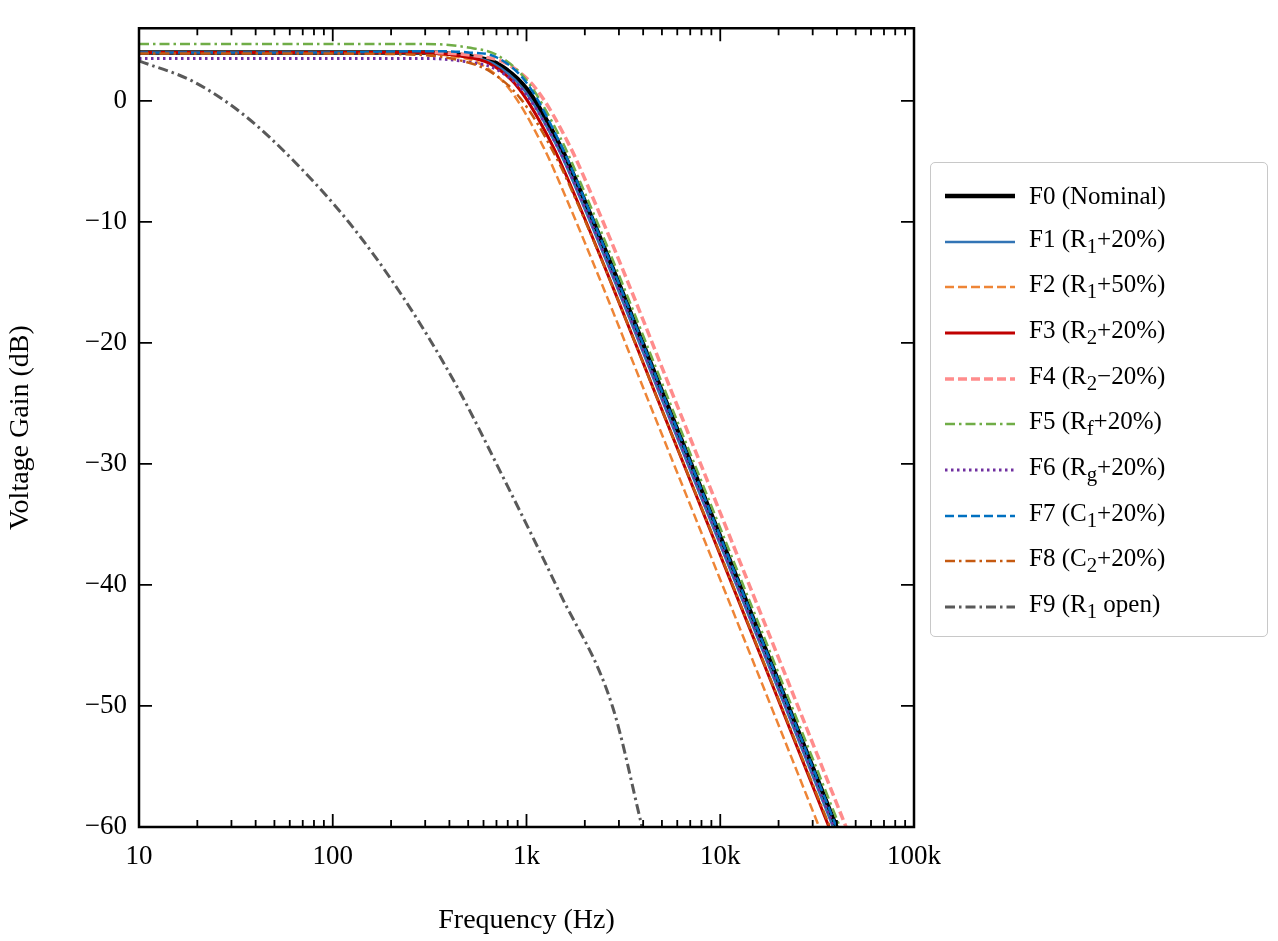  I want to click on legend-label: F6 (R$_{g}$+20%), so click(1097, 469).